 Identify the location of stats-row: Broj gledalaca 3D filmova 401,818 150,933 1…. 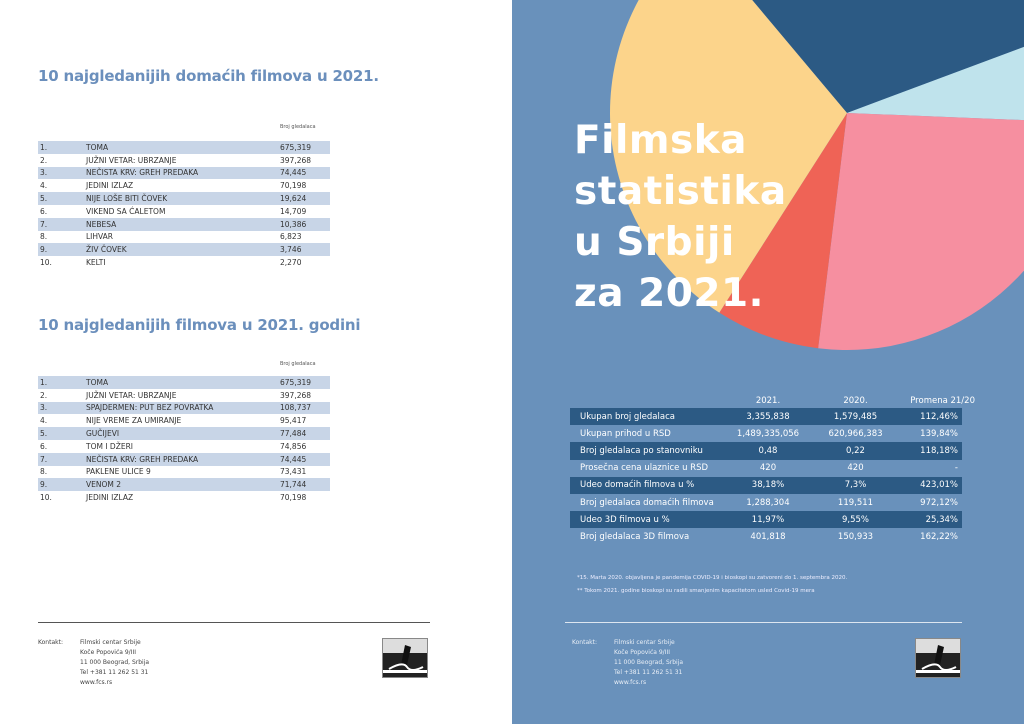
(772, 536).